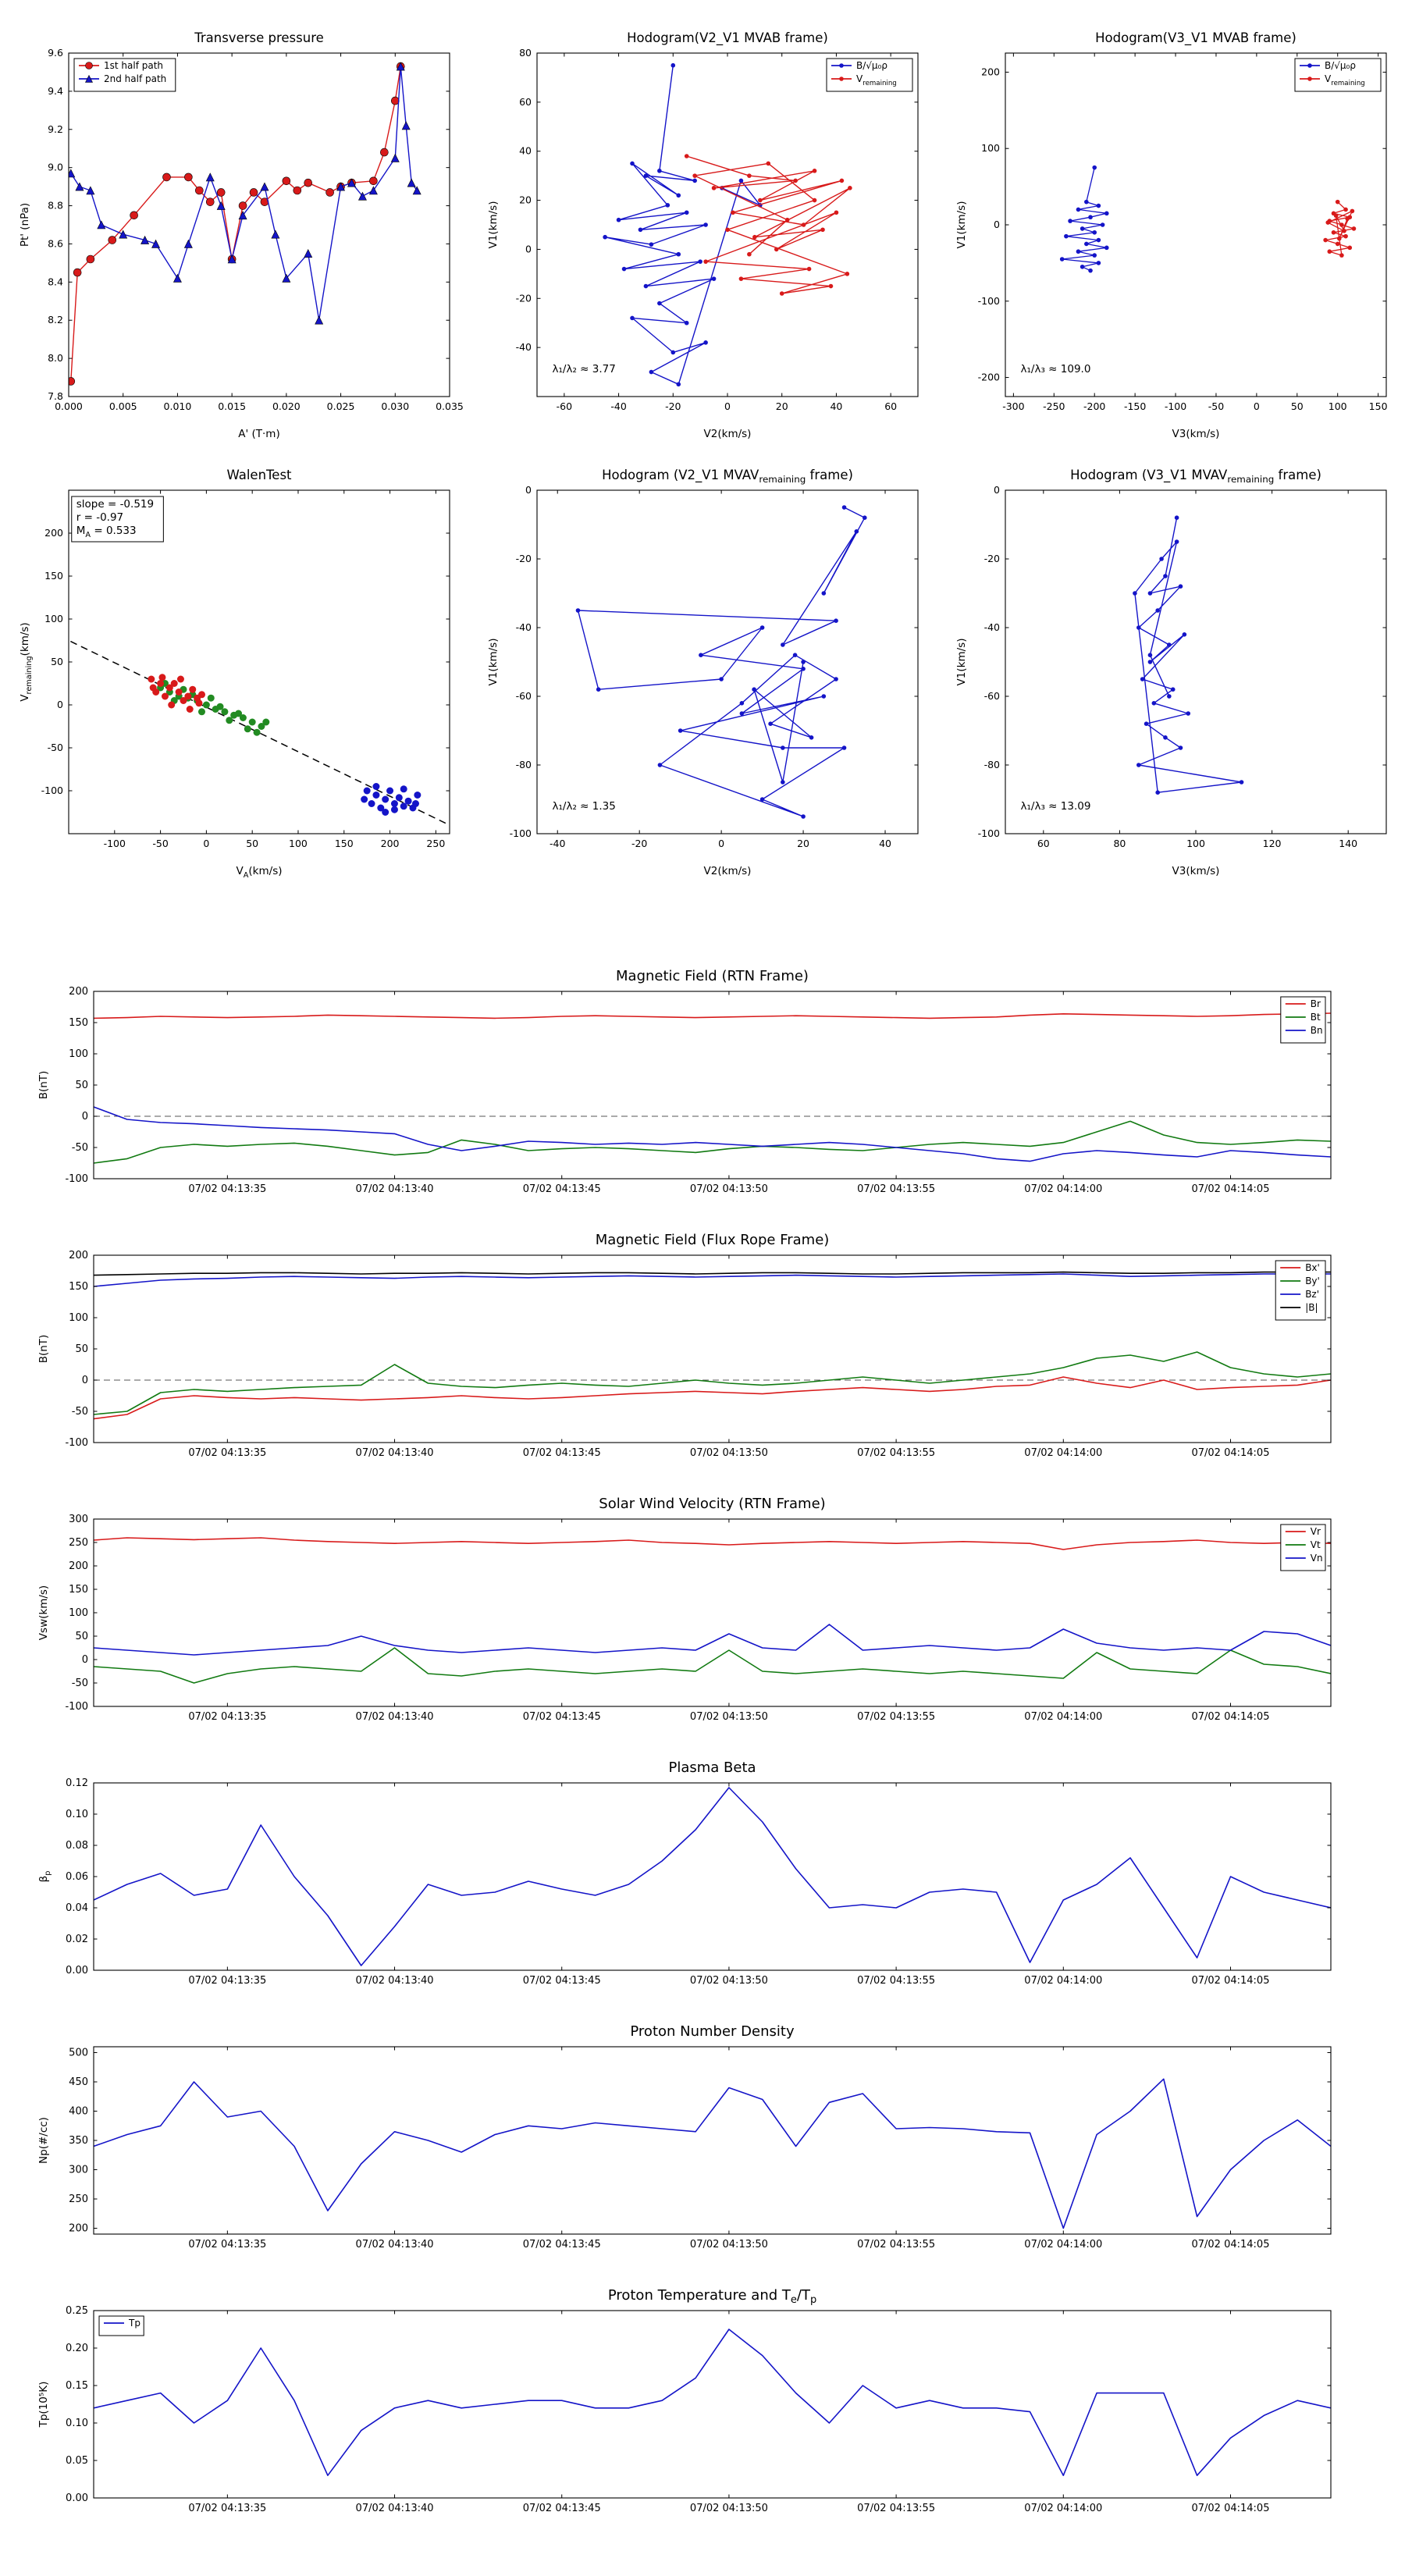 The image size is (1405, 2576). I want to click on y-tick-label: 0.04, so click(77, 1908).